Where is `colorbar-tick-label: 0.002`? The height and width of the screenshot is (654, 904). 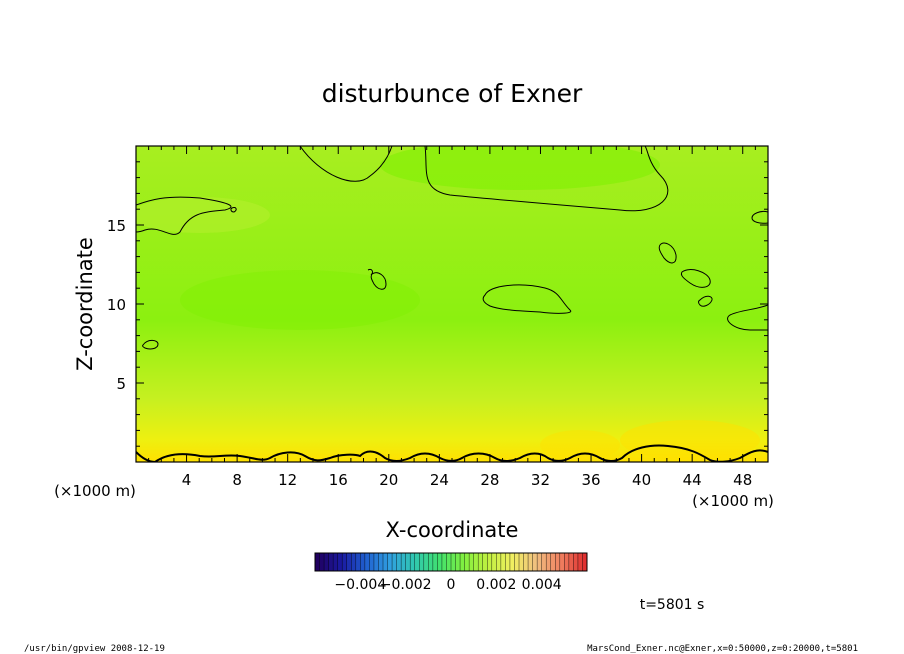 colorbar-tick-label: 0.002 is located at coordinates (496, 585).